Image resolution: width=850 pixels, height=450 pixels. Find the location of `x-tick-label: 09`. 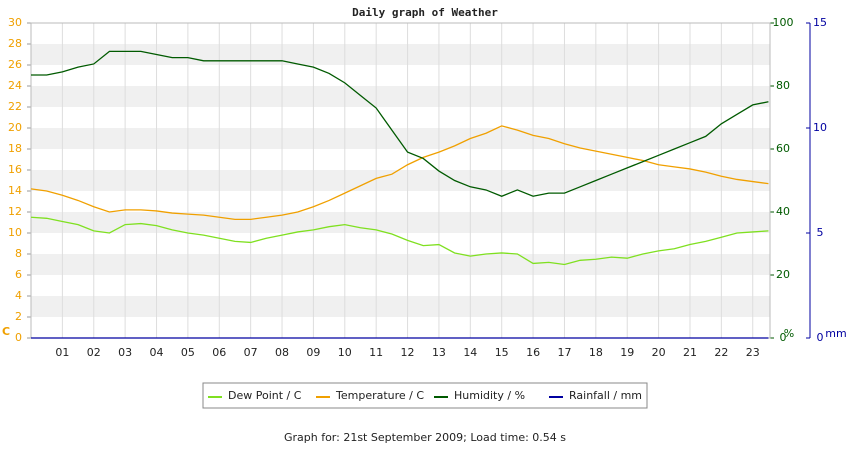

x-tick-label: 09 is located at coordinates (313, 352).